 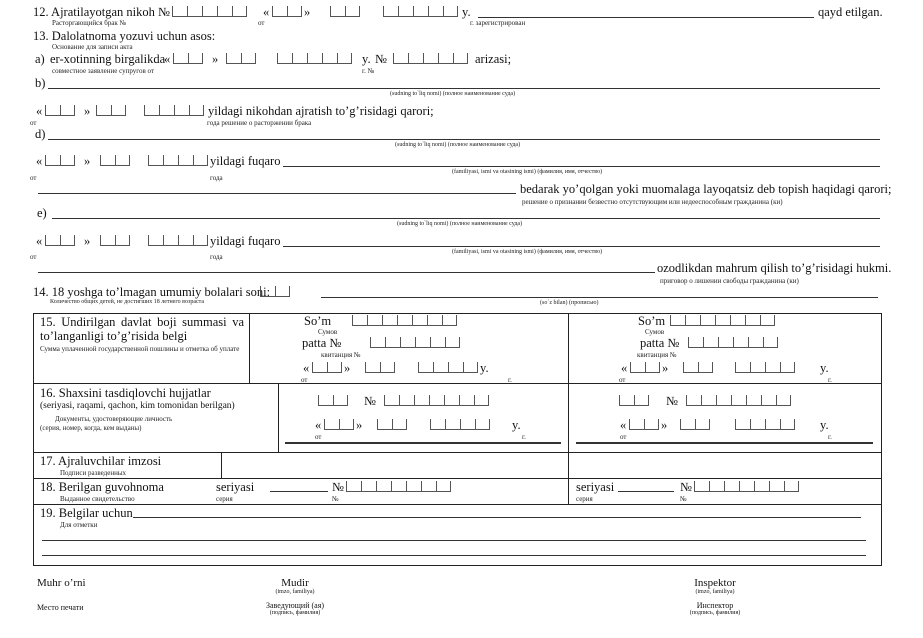 I want to click on d-line, so click(x=277, y=193).